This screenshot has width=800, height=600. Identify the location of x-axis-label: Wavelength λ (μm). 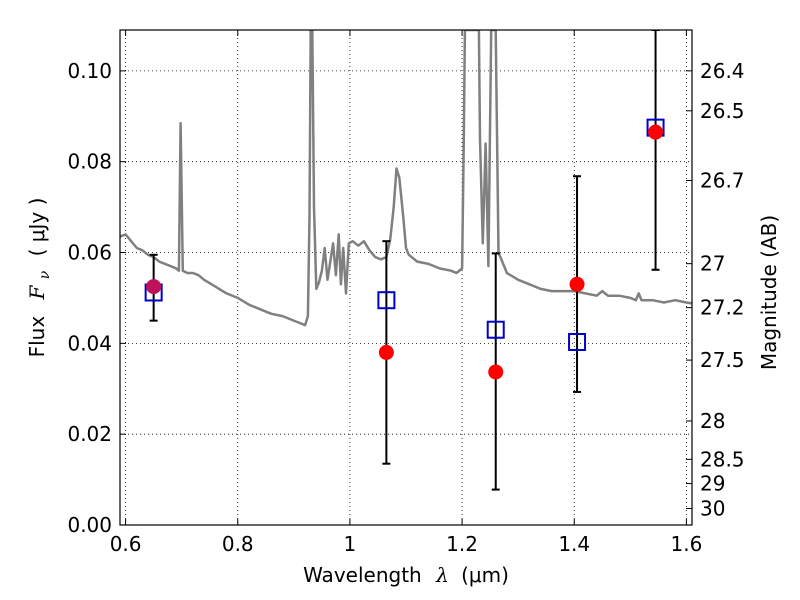
(406, 575).